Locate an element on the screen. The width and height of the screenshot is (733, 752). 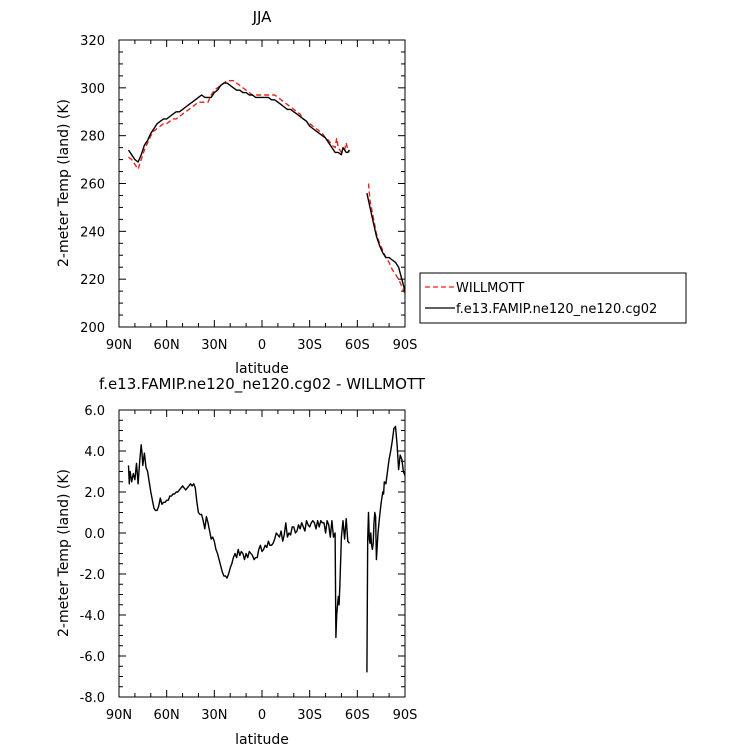
legend-label-model: f.e13.FAMIP.ne120_ne120.cg02 is located at coordinates (556, 309).